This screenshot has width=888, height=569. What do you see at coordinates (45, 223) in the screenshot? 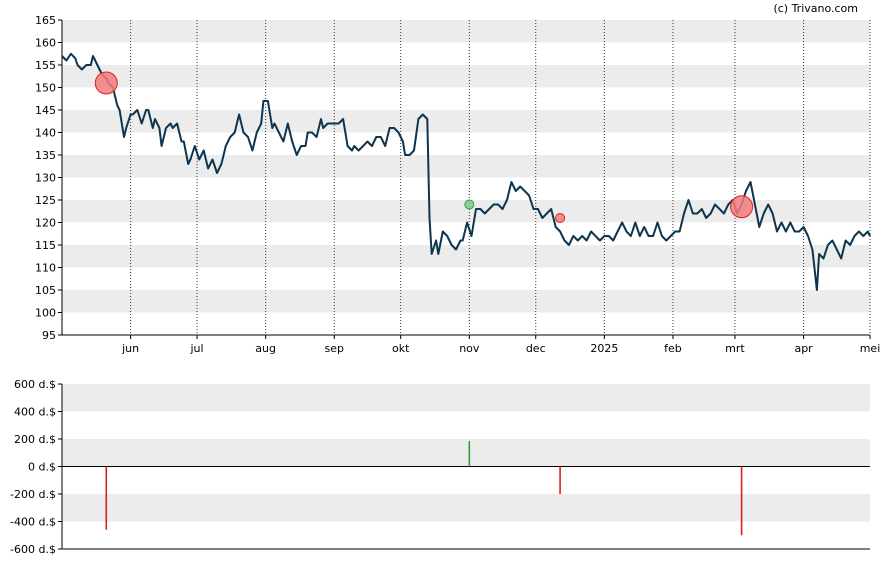
I see `y-tick-label: 120` at bounding box center [45, 223].